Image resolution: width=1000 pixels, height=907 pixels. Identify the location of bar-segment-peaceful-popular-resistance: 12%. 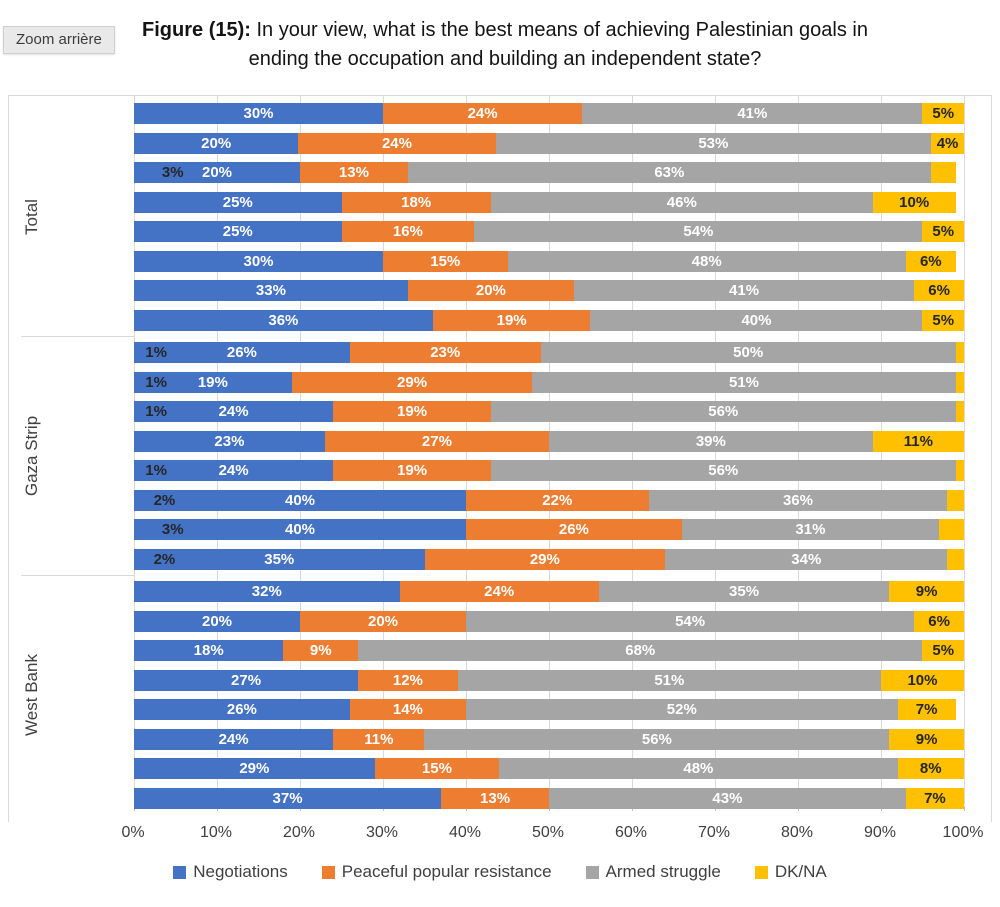
(408, 680).